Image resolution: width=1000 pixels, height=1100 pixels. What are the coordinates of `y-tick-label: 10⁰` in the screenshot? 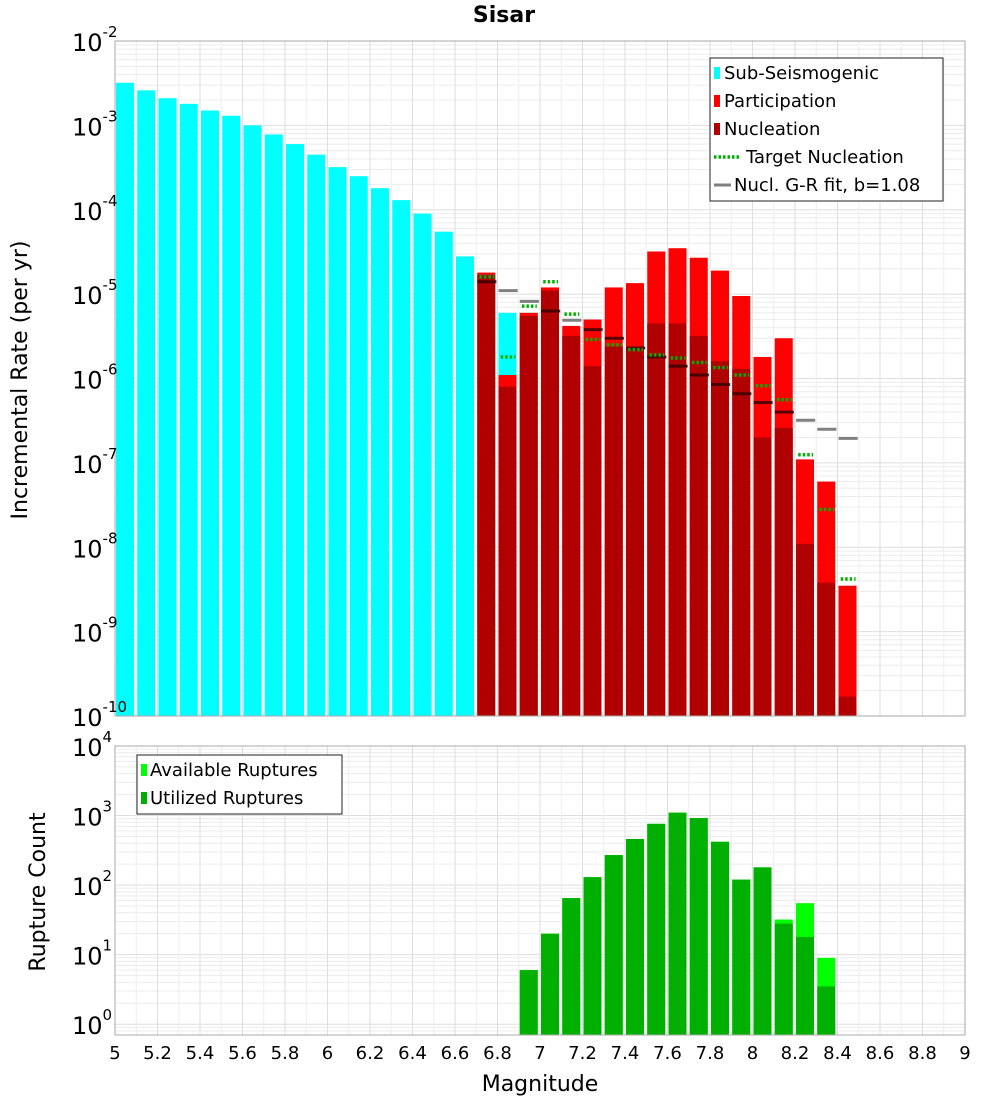 It's located at (92, 1023).